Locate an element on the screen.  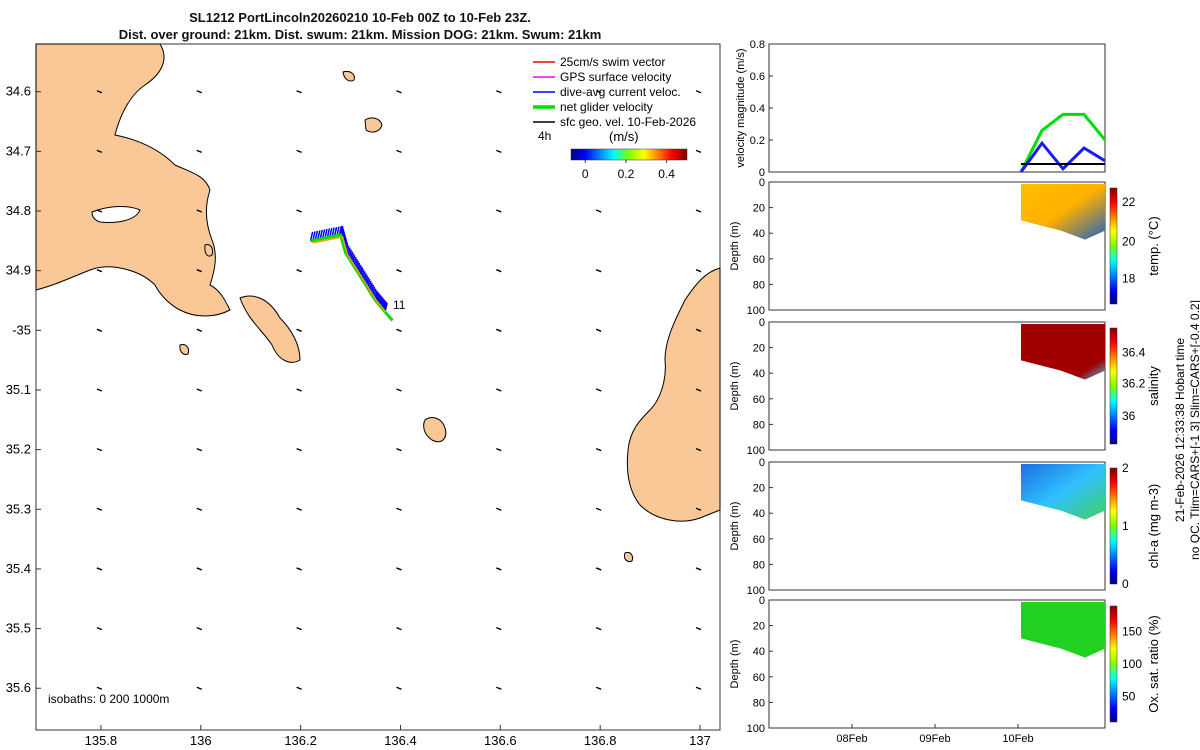
colorbar-tick-label: 0.2 is located at coordinates (626, 174).